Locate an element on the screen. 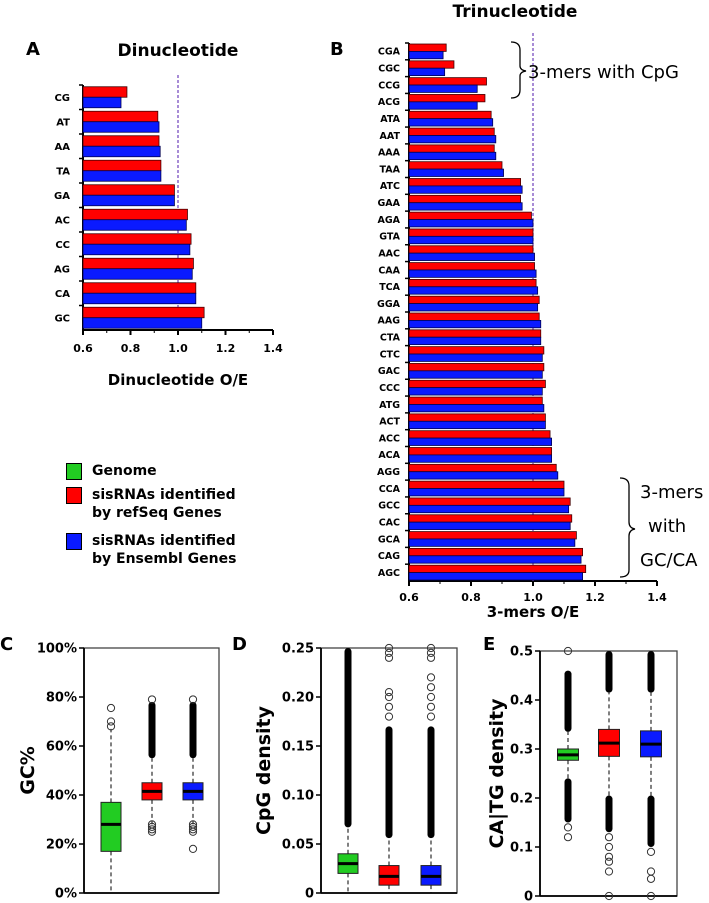  dinucleotide-category-label: CG is located at coordinates (62, 98).